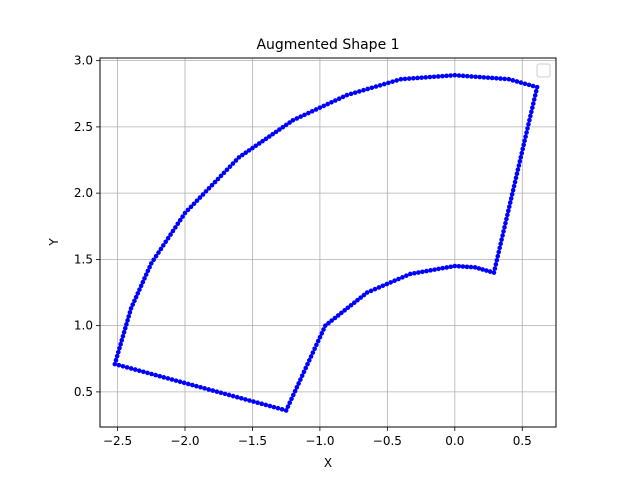 Image resolution: width=640 pixels, height=480 pixels. Describe the element at coordinates (83, 392) in the screenshot. I see `y-tick-label: 0.5` at that location.